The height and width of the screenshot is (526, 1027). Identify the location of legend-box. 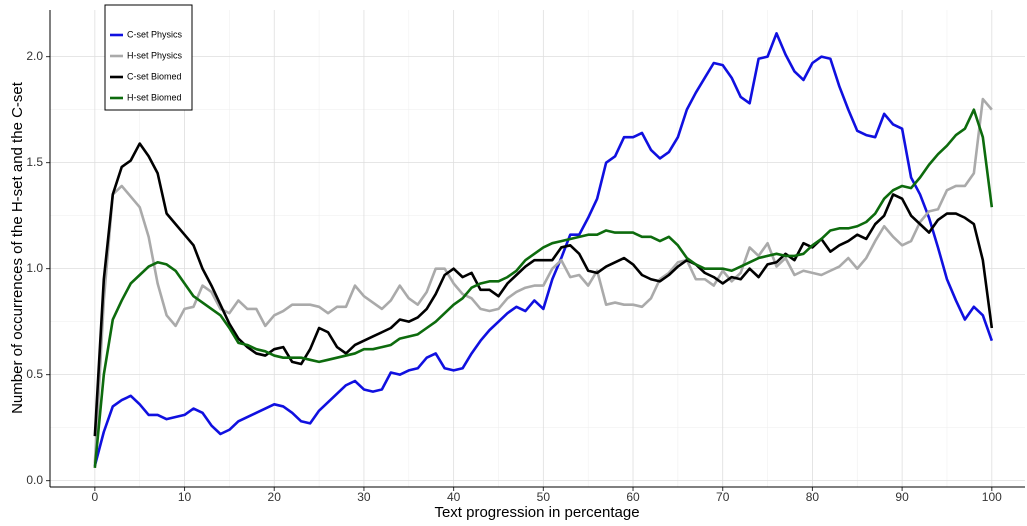
(148, 57).